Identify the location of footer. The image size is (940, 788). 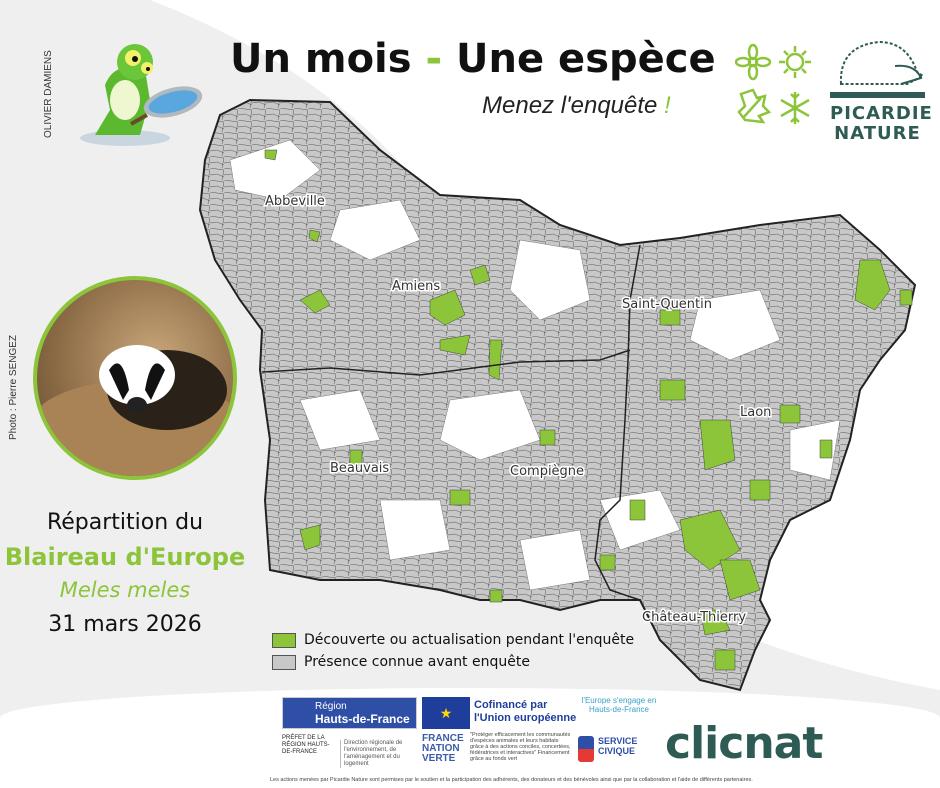
(470, 738).